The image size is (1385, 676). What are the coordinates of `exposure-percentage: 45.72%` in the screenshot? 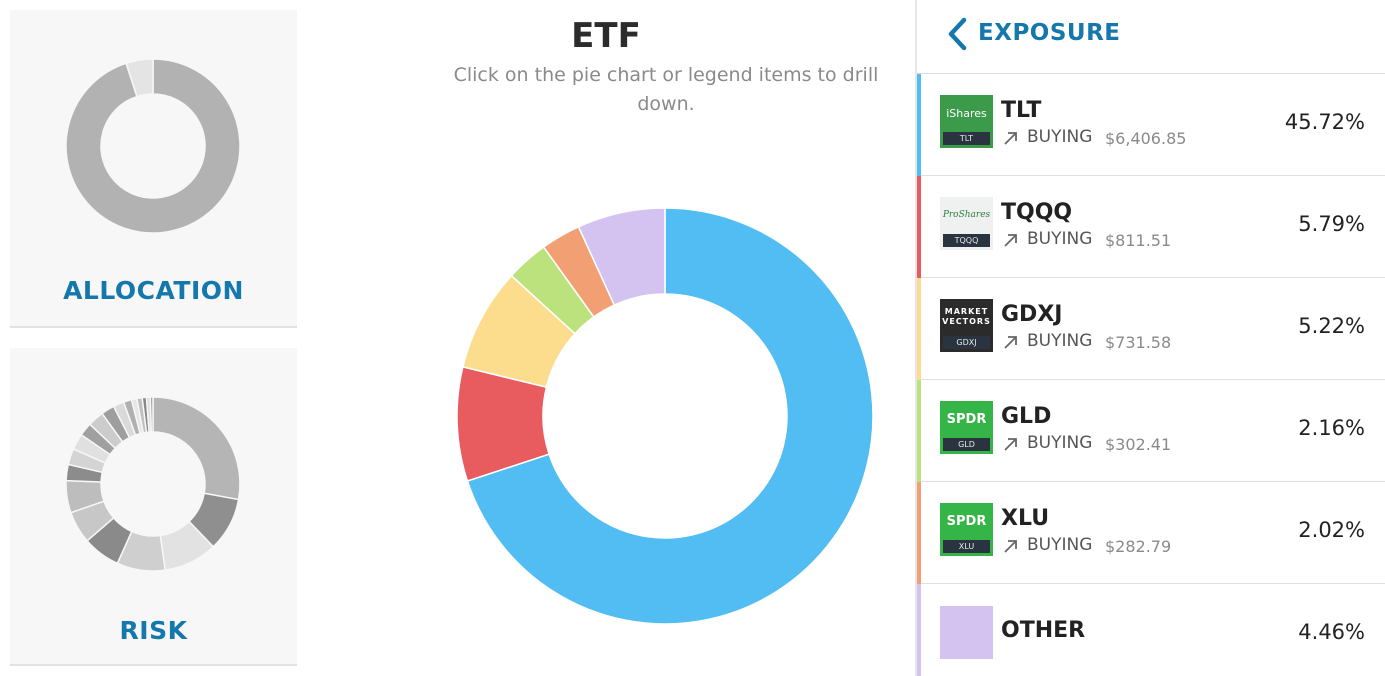 It's located at (1324, 122).